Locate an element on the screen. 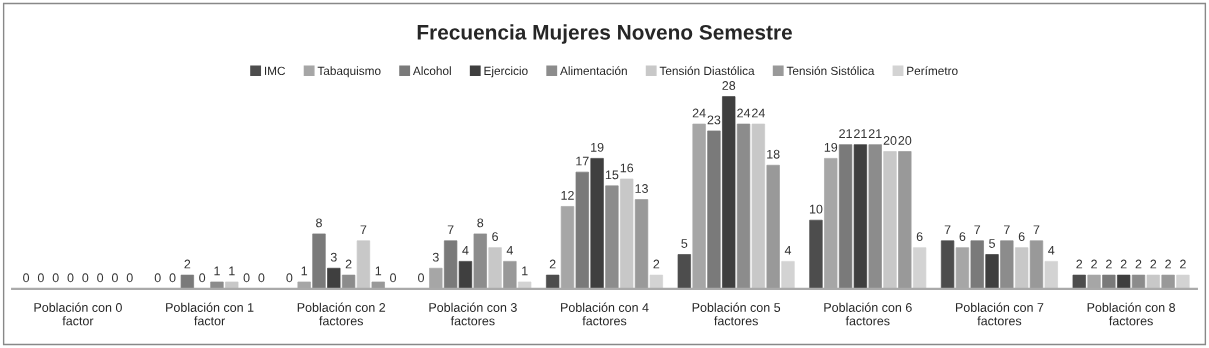  data-label: 10 is located at coordinates (816, 209).